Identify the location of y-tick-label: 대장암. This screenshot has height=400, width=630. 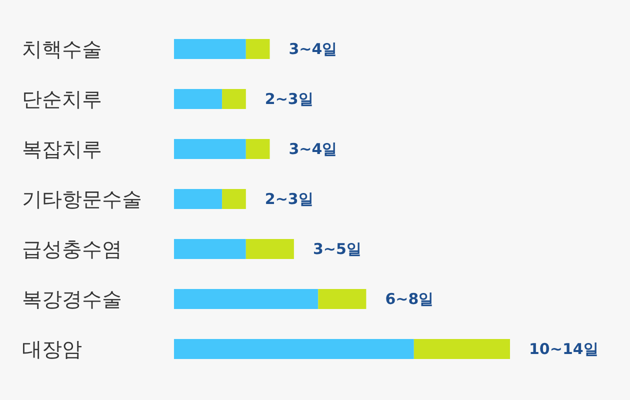
(52, 349).